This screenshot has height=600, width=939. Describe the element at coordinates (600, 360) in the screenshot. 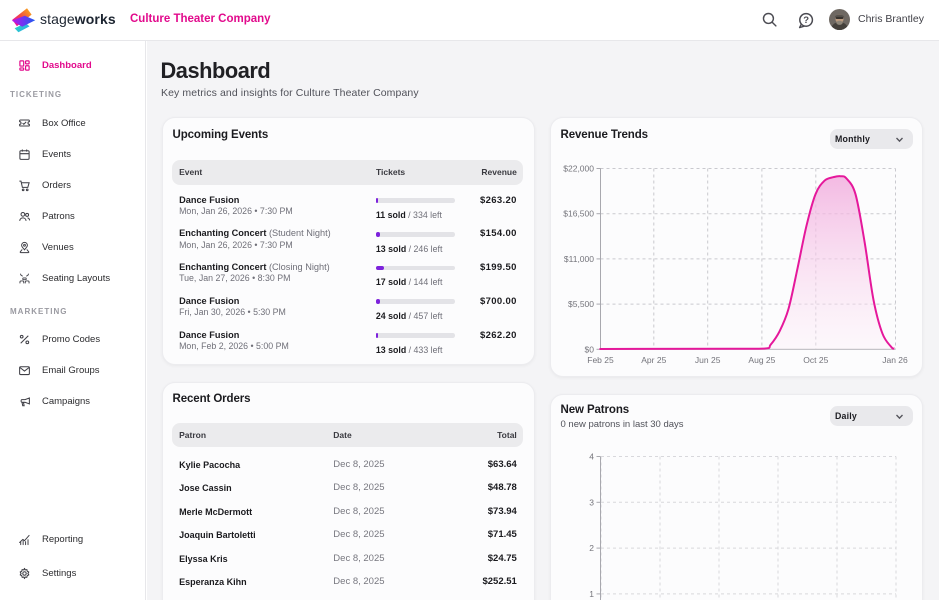

I see `svg-text: Feb 25` at that location.